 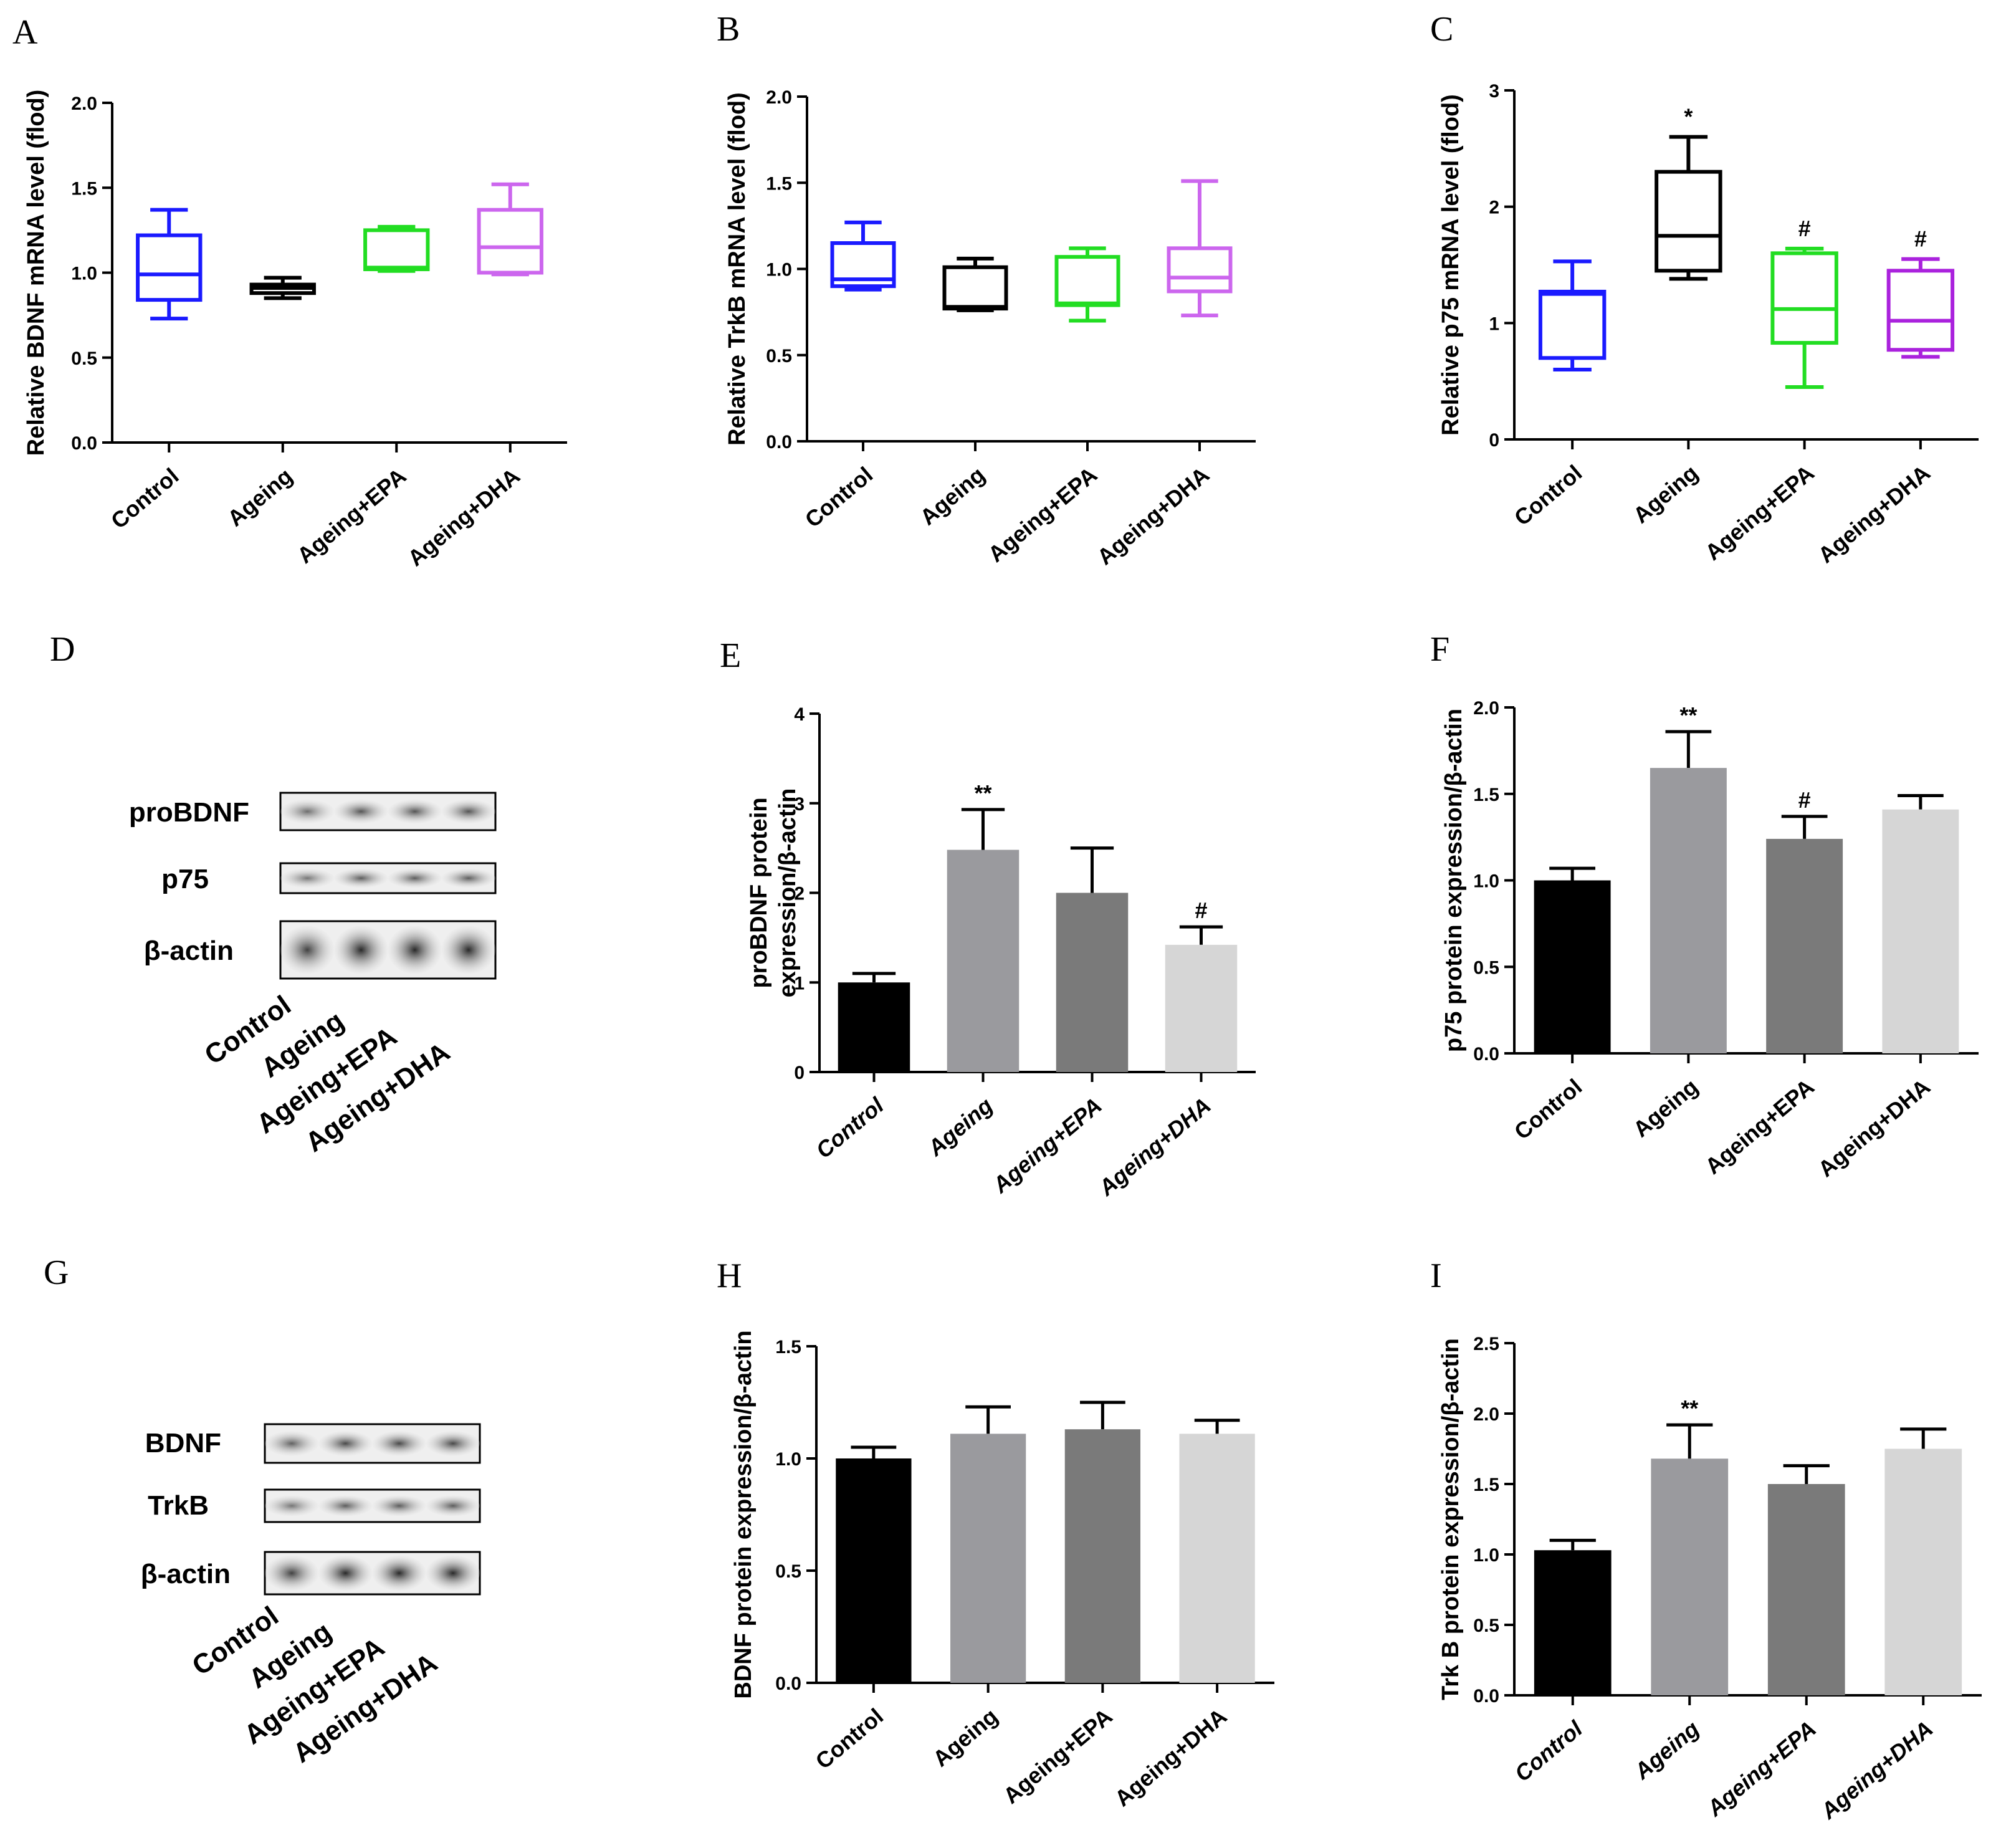 I want to click on blot-row-1: proBDNF, so click(x=313, y=811).